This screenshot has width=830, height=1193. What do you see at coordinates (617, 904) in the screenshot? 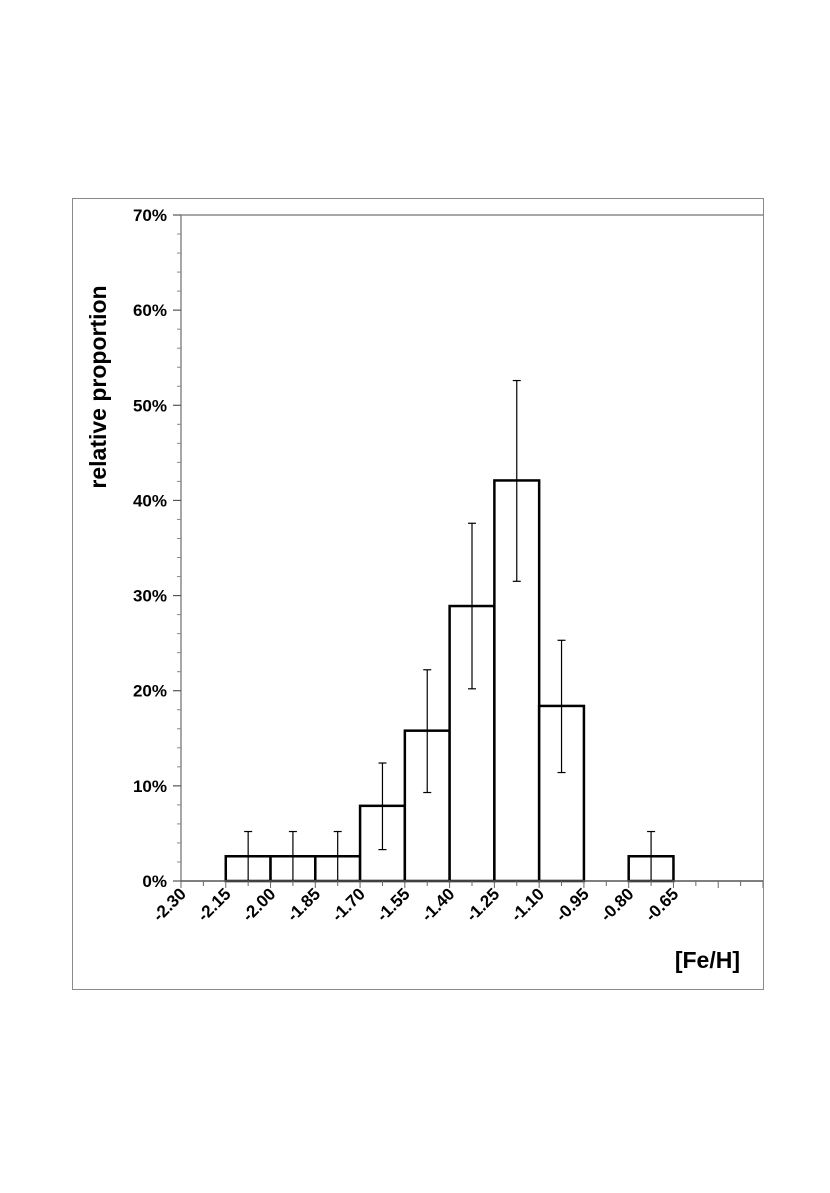
I see `x-tick-label: -0.80` at bounding box center [617, 904].